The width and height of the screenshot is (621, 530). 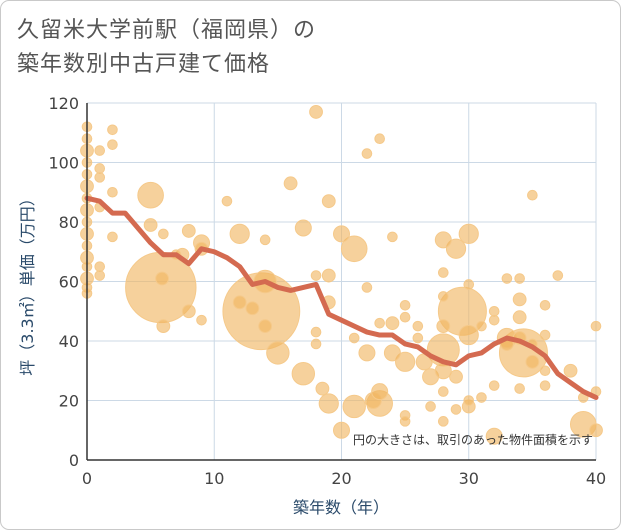 What do you see at coordinates (167, 30) in the screenshot?
I see `chart-title-line-1: 久留米大学前駅（福岡県）の` at bounding box center [167, 30].